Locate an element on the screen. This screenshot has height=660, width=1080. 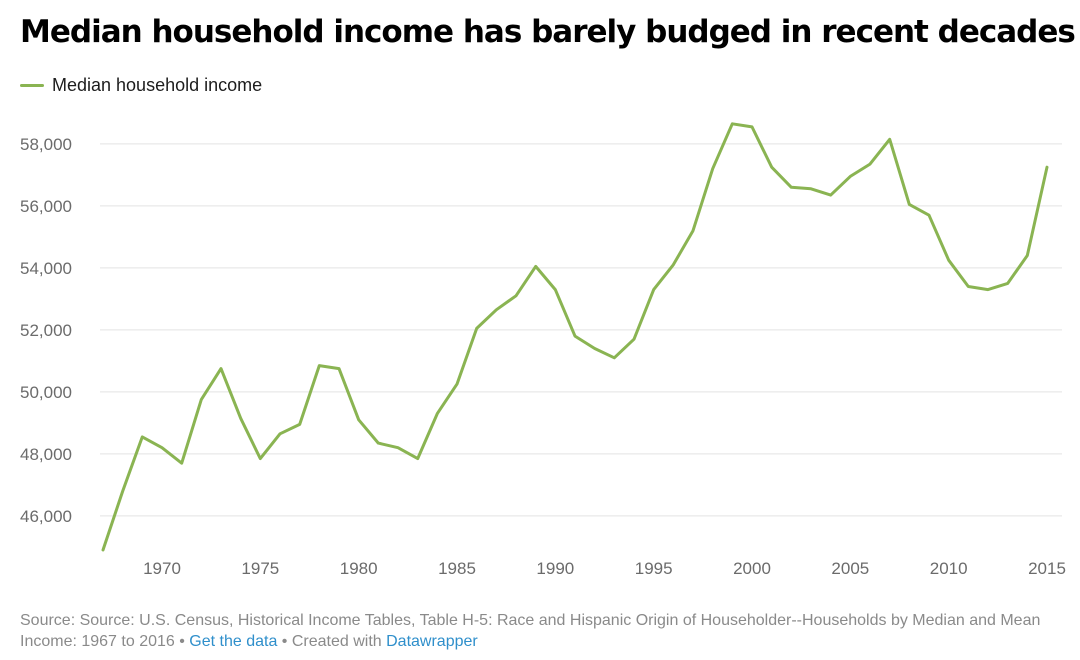
legend-swatch is located at coordinates (32, 85).